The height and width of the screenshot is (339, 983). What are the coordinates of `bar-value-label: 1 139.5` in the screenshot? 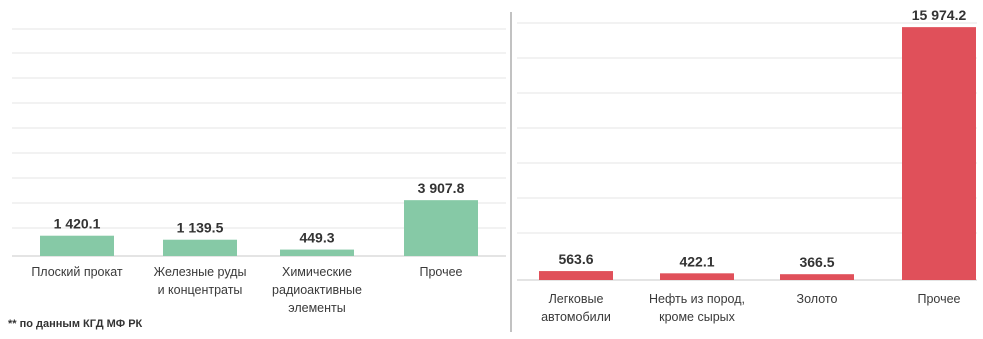 It's located at (200, 228).